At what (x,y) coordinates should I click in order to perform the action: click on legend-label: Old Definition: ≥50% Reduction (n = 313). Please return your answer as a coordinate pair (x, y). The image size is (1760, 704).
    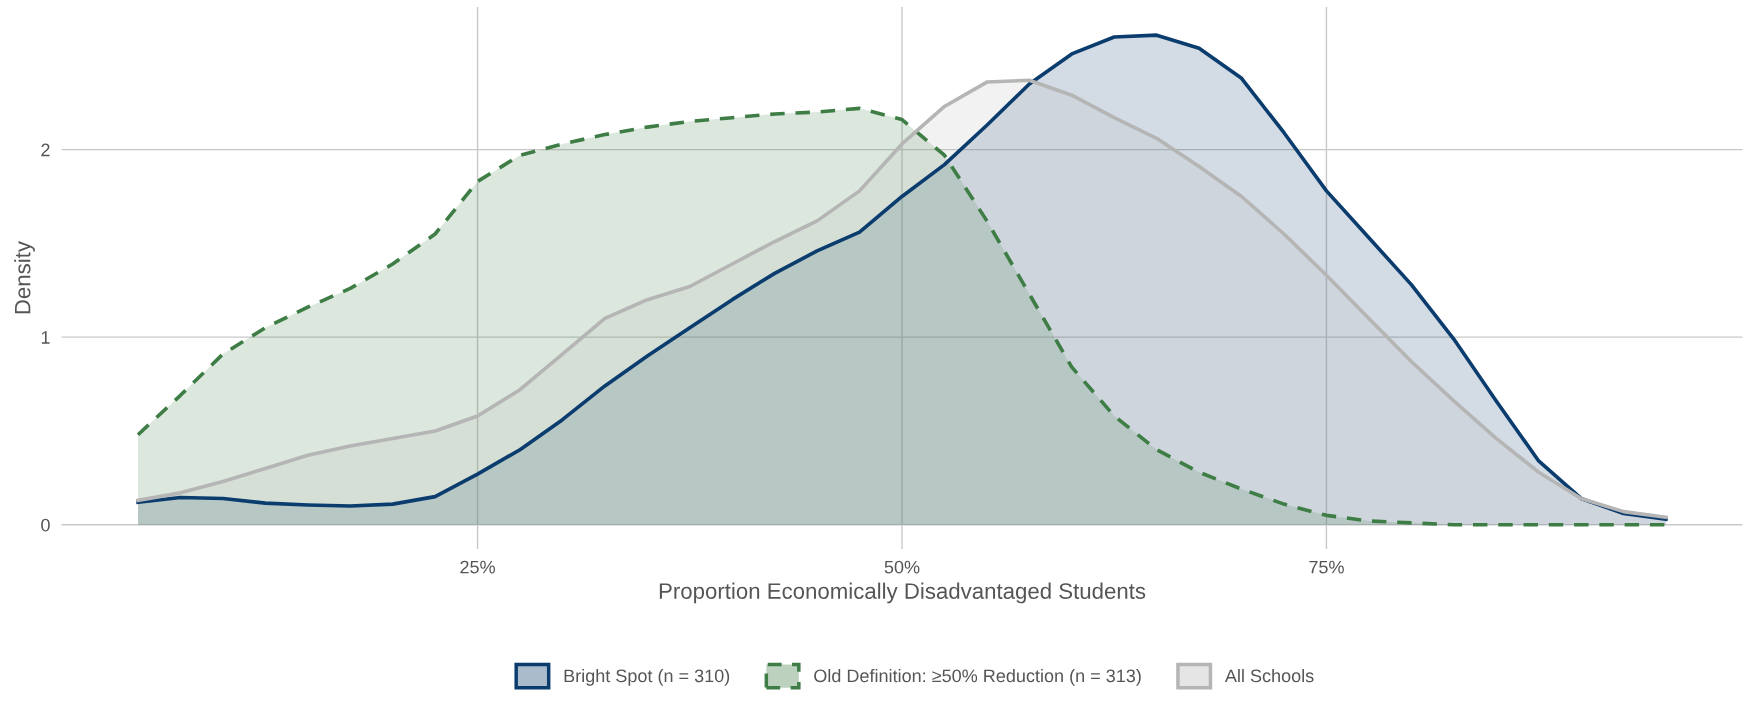
    Looking at the image, I should click on (977, 677).